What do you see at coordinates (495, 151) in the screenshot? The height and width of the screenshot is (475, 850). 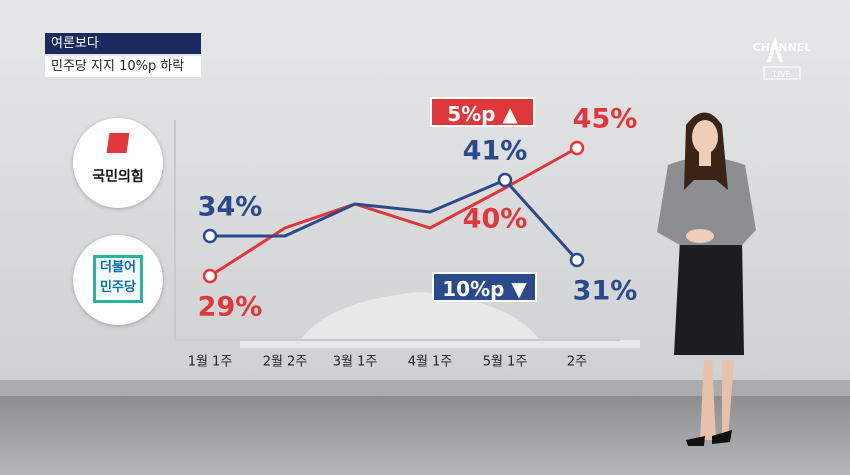 I see `data-label: 41%` at bounding box center [495, 151].